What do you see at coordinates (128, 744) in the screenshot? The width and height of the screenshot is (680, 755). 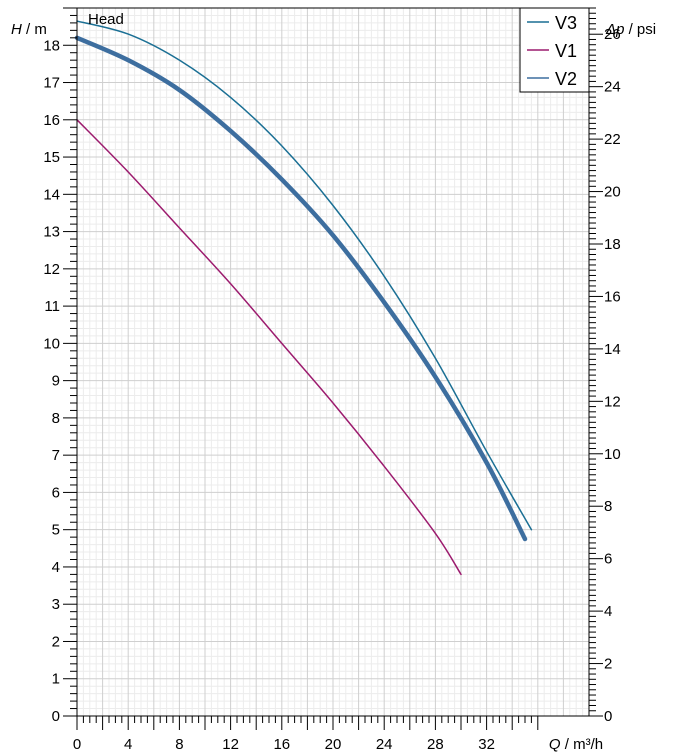 I see `x-tick-label: 4` at bounding box center [128, 744].